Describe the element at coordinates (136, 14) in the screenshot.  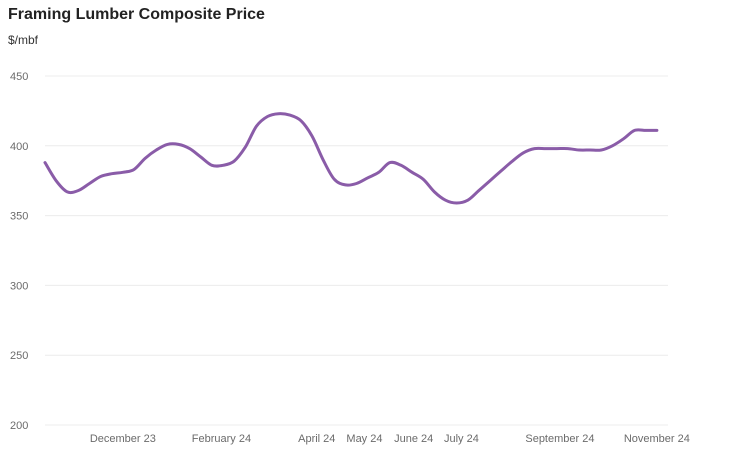
I see `chart-title: Framing Lumber Composite Price` at that location.